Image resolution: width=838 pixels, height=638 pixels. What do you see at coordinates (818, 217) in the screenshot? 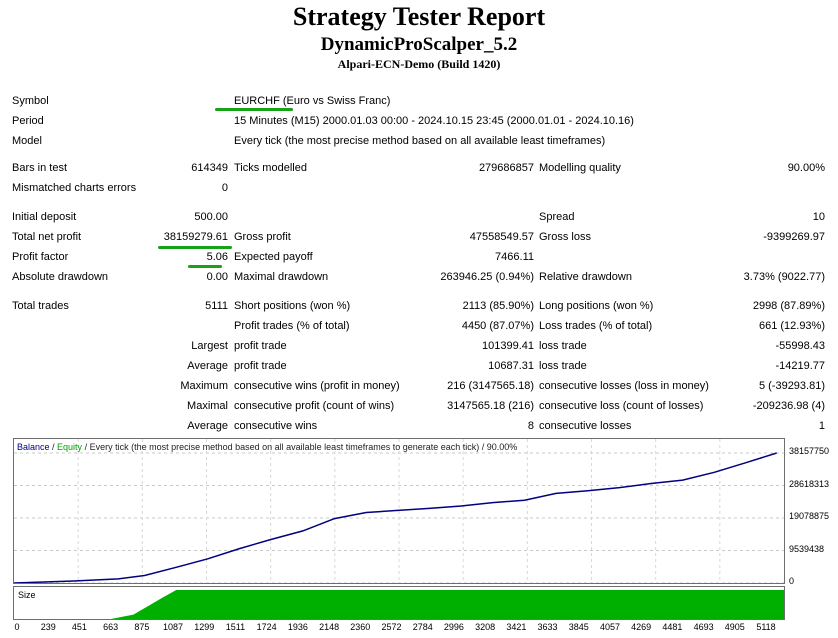
I see `spread-value: 10` at bounding box center [818, 217].